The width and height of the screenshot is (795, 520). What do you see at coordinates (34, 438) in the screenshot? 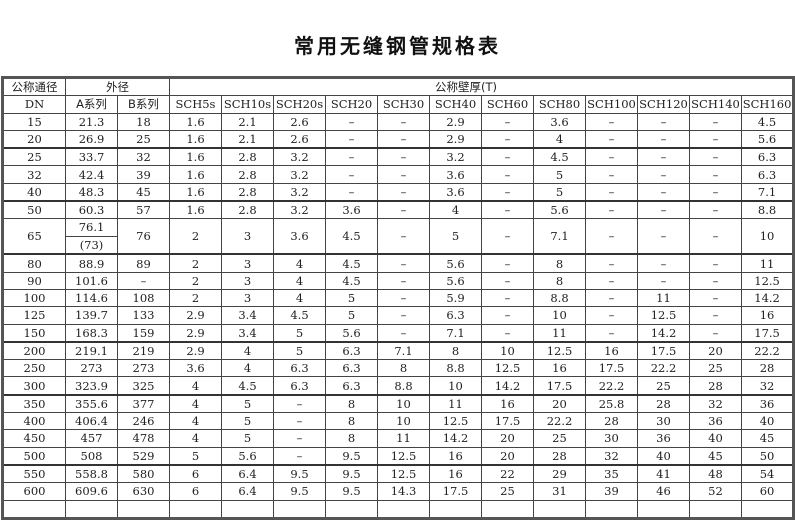
I see `cell-dn: 450` at bounding box center [34, 438].